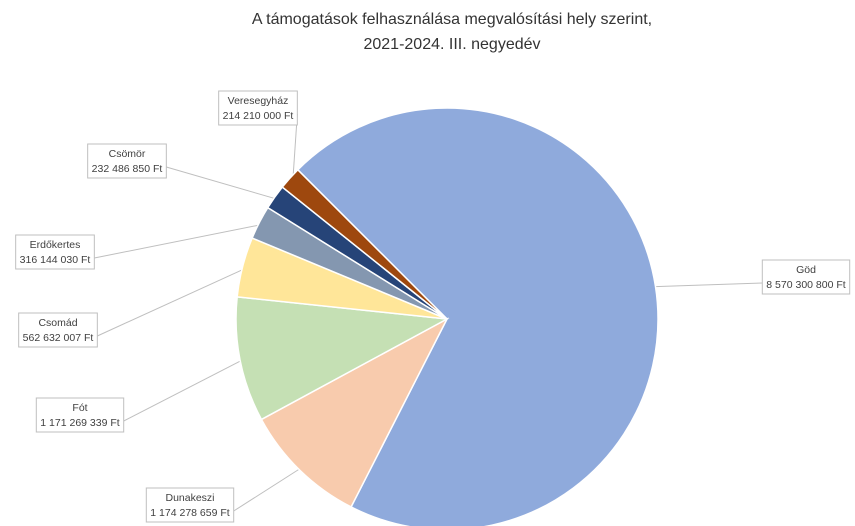 The width and height of the screenshot is (855, 526). Describe the element at coordinates (55, 245) in the screenshot. I see `label-name: Erdőkertes` at that location.